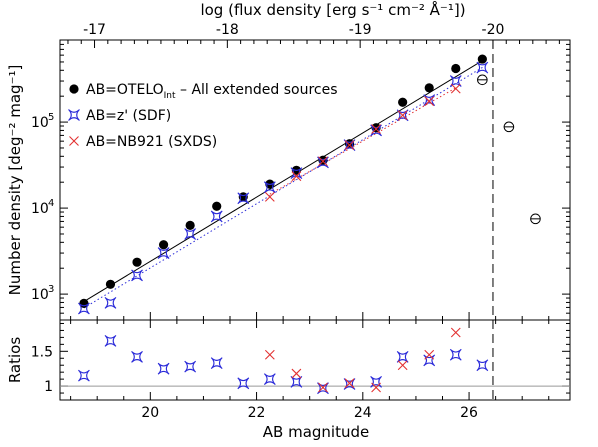  I want to click on ratio-tick-label: 1, so click(48, 387).